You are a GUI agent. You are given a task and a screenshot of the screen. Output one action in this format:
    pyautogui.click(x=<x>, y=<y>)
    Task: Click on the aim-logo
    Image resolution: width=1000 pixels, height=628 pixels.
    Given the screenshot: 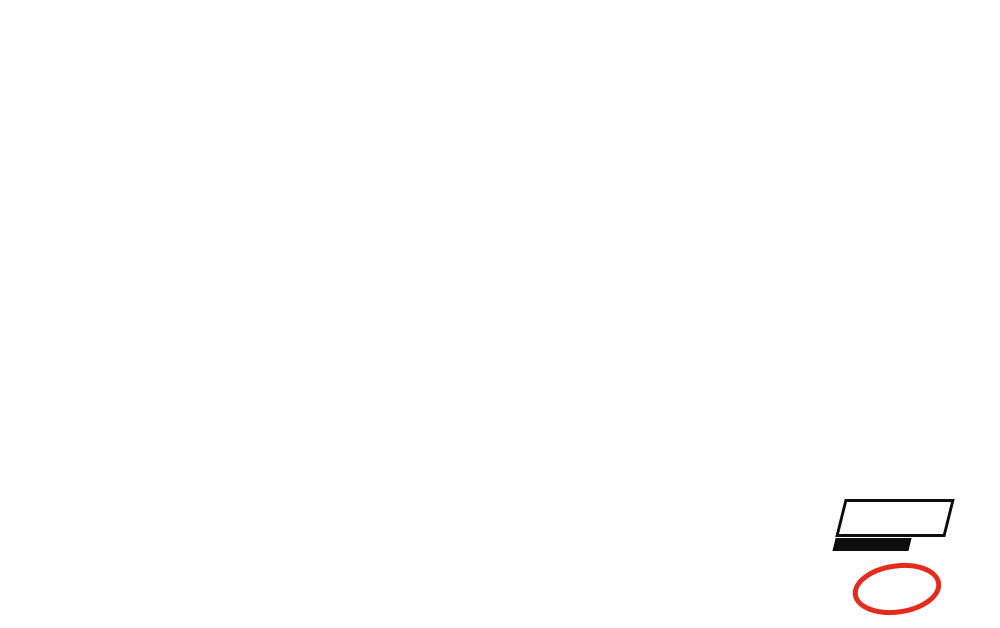 What is the action you would take?
    pyautogui.click(x=897, y=589)
    